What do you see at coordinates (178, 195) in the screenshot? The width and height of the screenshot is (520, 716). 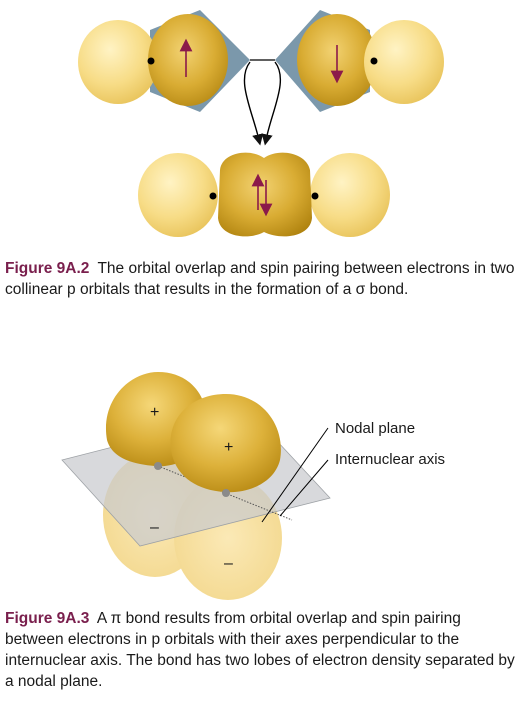 I see `sigma-left-outer-lobe` at bounding box center [178, 195].